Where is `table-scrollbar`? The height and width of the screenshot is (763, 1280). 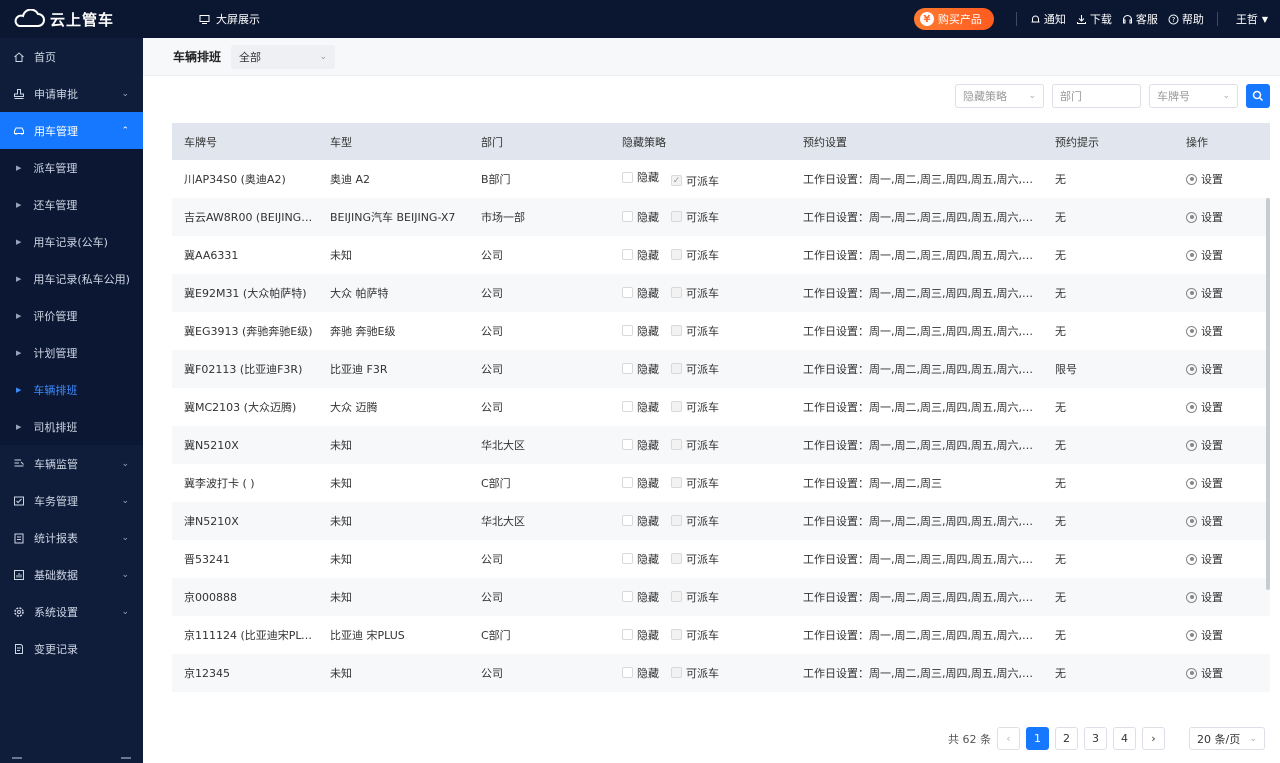 table-scrollbar is located at coordinates (1268, 394).